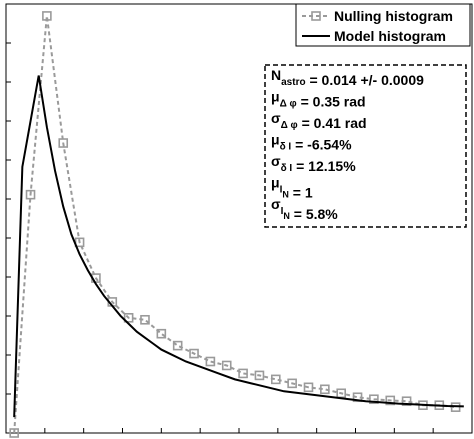 This screenshot has width=474, height=439. I want to click on legend-nulling-marker, so click(316, 16).